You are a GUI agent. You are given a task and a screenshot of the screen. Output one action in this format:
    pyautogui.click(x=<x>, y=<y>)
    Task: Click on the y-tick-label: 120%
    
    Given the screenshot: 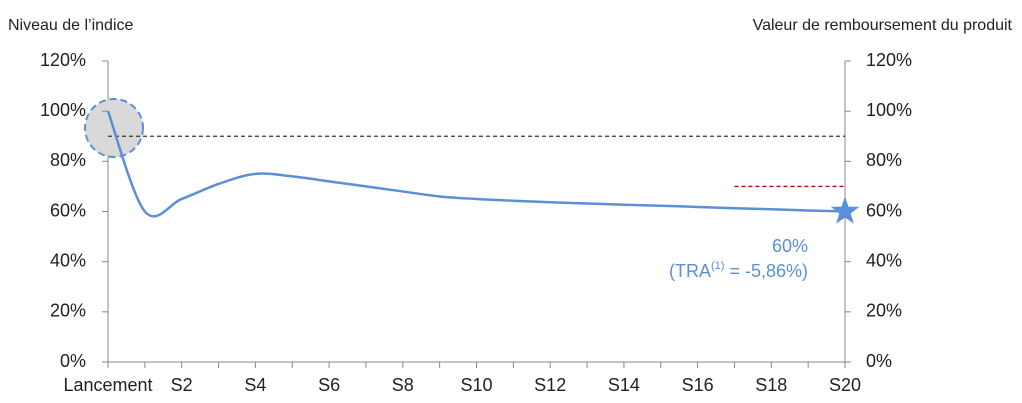 What is the action you would take?
    pyautogui.click(x=63, y=60)
    